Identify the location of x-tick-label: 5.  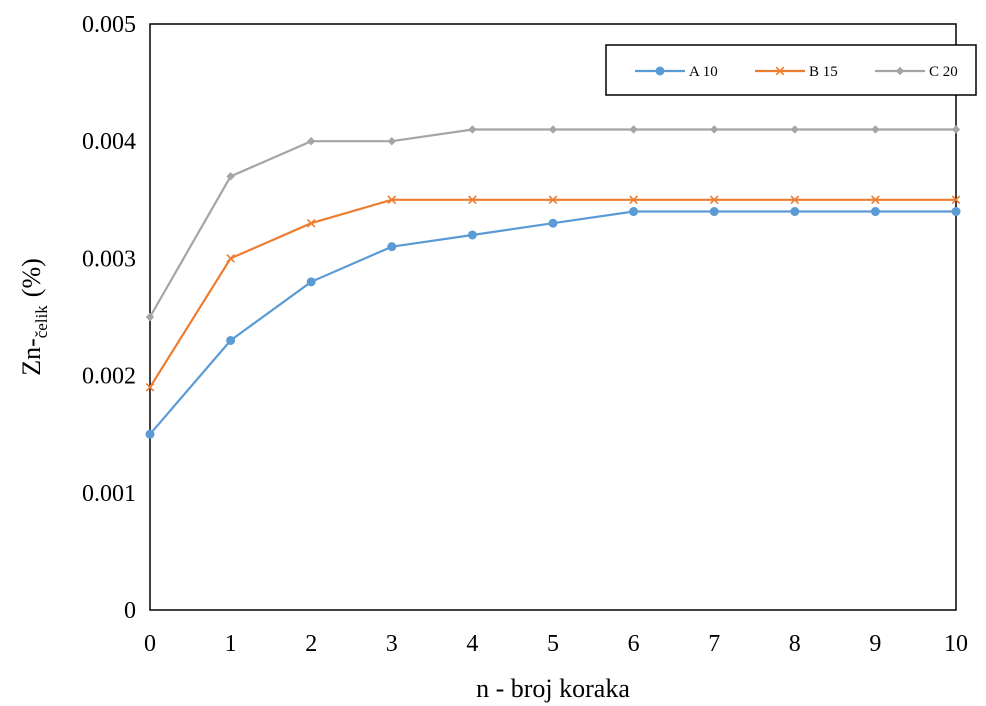
(553, 644).